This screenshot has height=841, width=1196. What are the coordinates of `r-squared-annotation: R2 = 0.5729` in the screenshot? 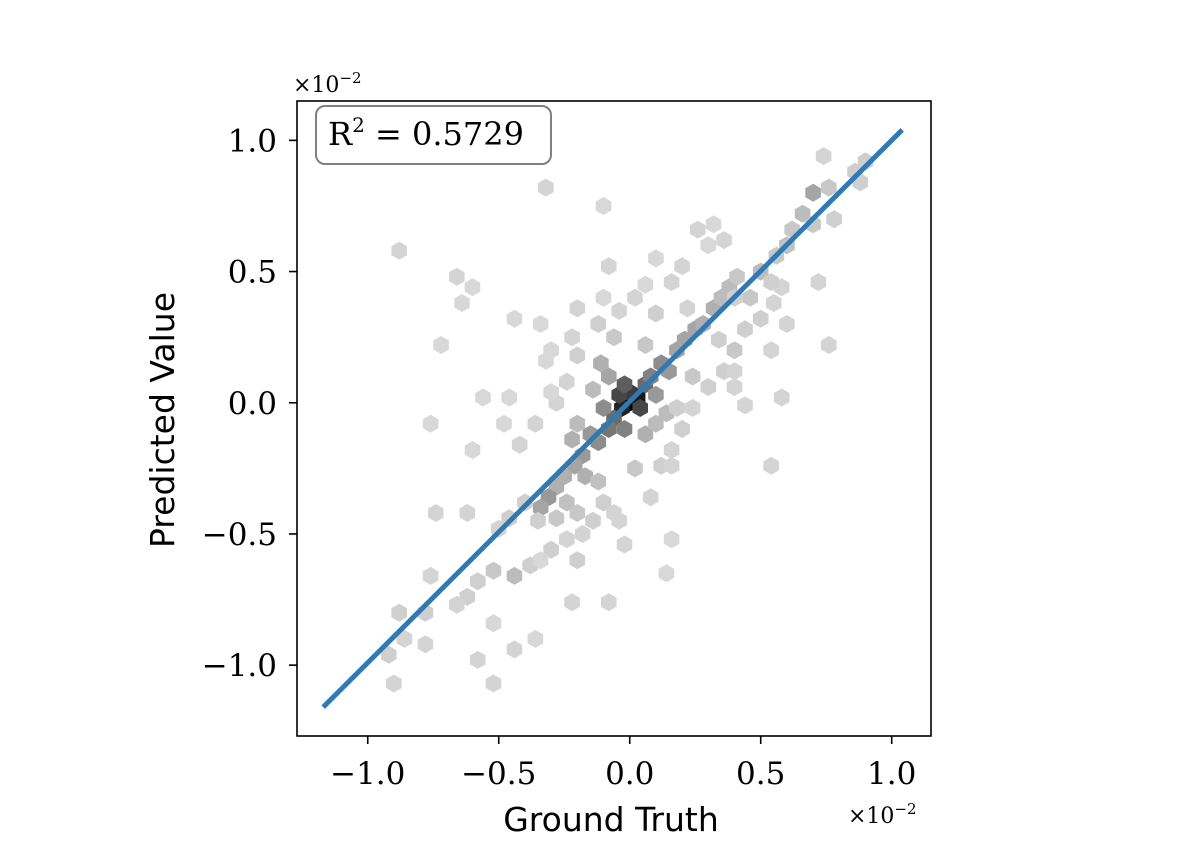 It's located at (433, 135).